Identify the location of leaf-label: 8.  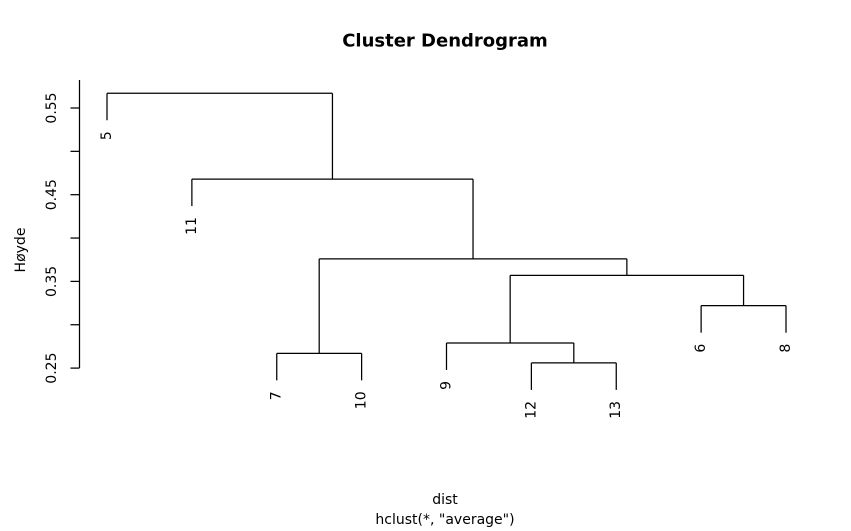
(786, 348).